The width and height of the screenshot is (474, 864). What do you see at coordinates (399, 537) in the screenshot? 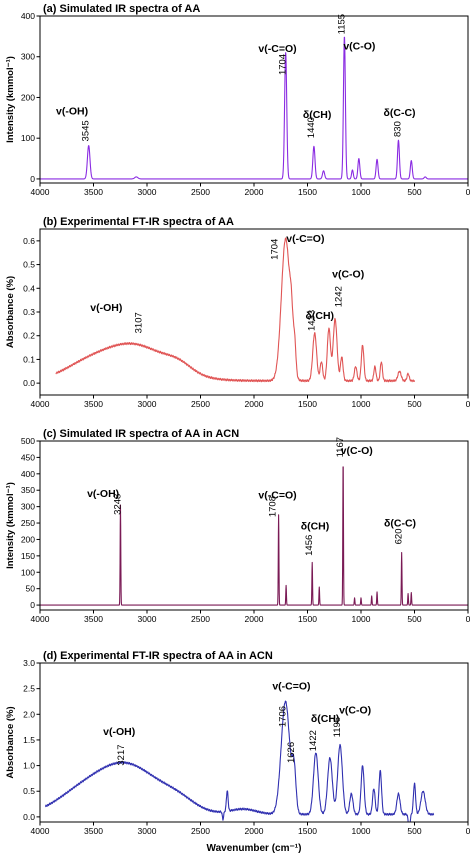
I see `peak-label: 620` at bounding box center [399, 537].